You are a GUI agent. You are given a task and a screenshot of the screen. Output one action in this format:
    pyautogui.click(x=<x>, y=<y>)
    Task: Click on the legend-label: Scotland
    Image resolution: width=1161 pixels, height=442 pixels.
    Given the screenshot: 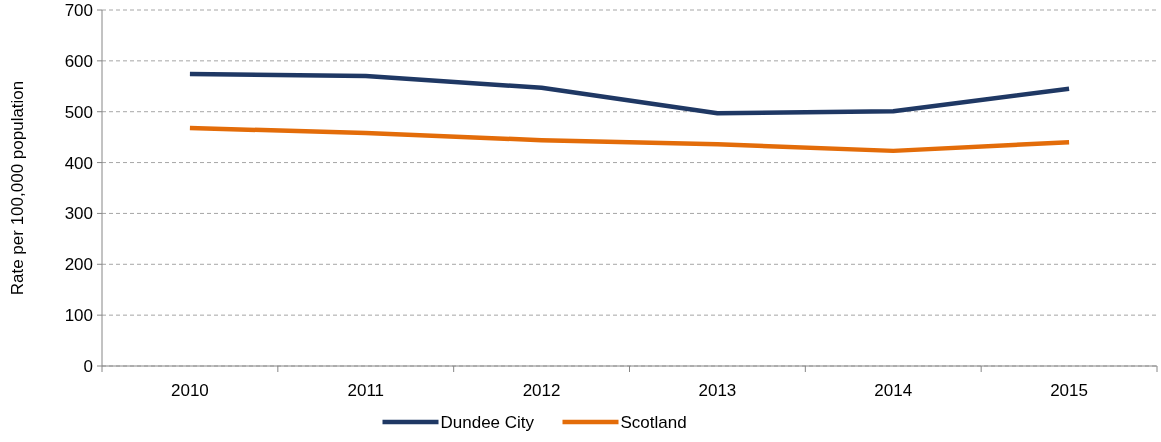 What is the action you would take?
    pyautogui.click(x=653, y=422)
    